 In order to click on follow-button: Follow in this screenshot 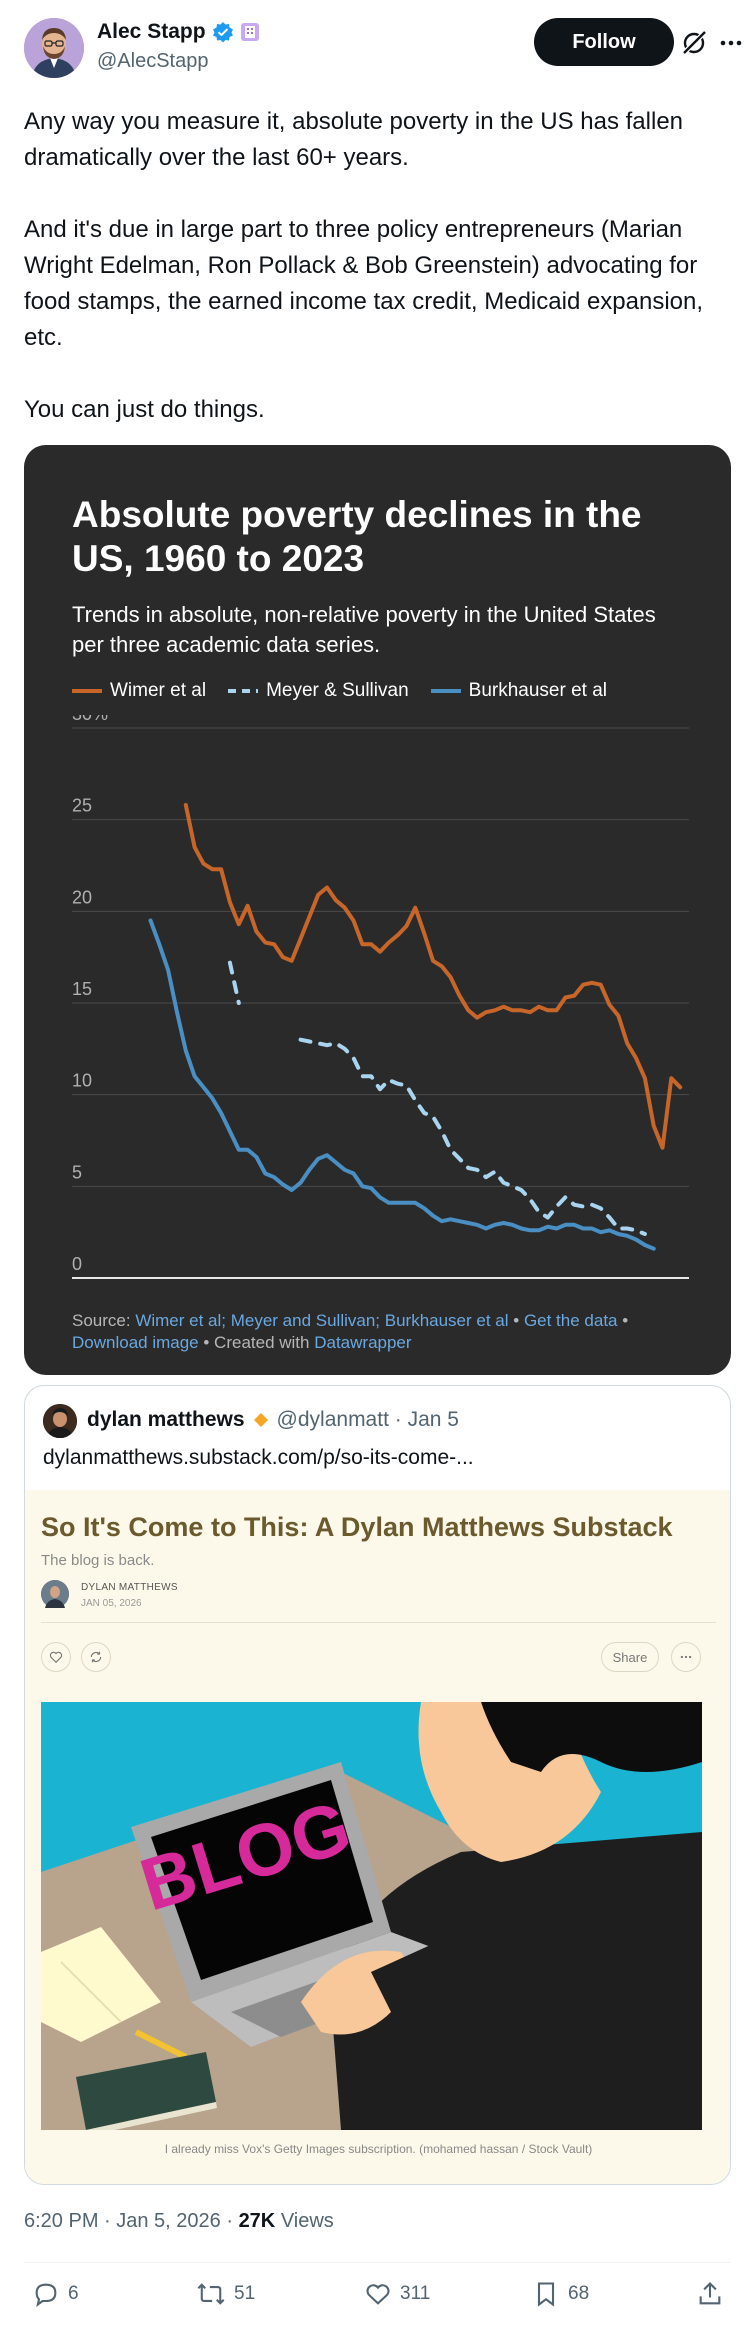, I will do `click(604, 42)`.